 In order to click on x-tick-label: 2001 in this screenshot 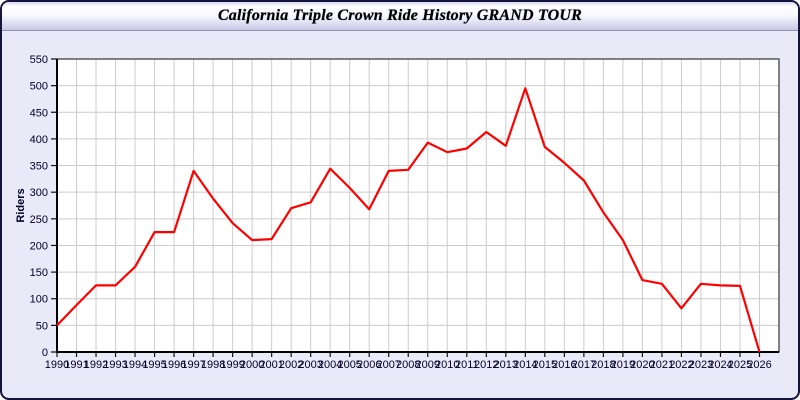, I will do `click(271, 365)`.